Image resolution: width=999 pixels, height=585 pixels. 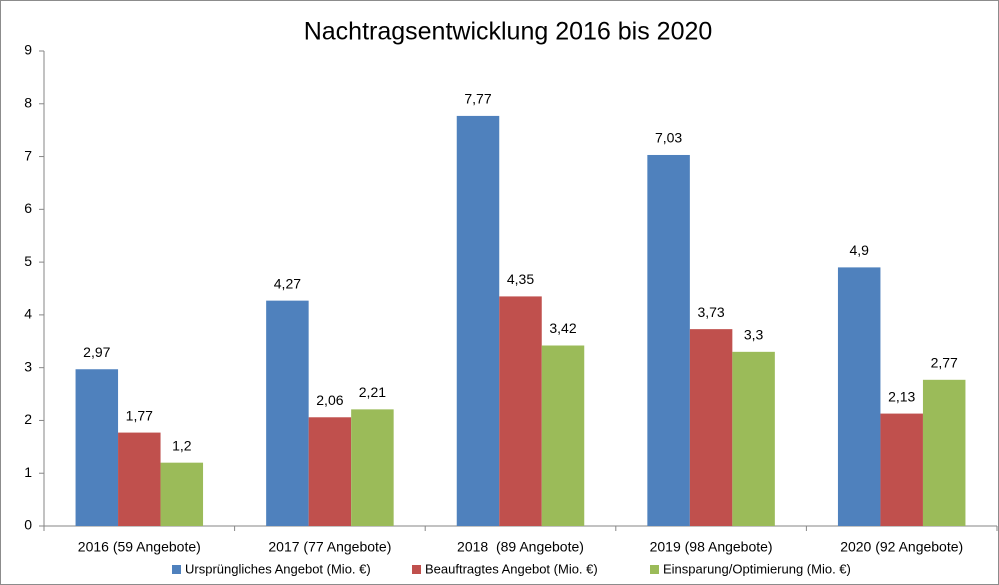 I want to click on x-tick-label: 2018 (89 Angebote), so click(x=520, y=547).